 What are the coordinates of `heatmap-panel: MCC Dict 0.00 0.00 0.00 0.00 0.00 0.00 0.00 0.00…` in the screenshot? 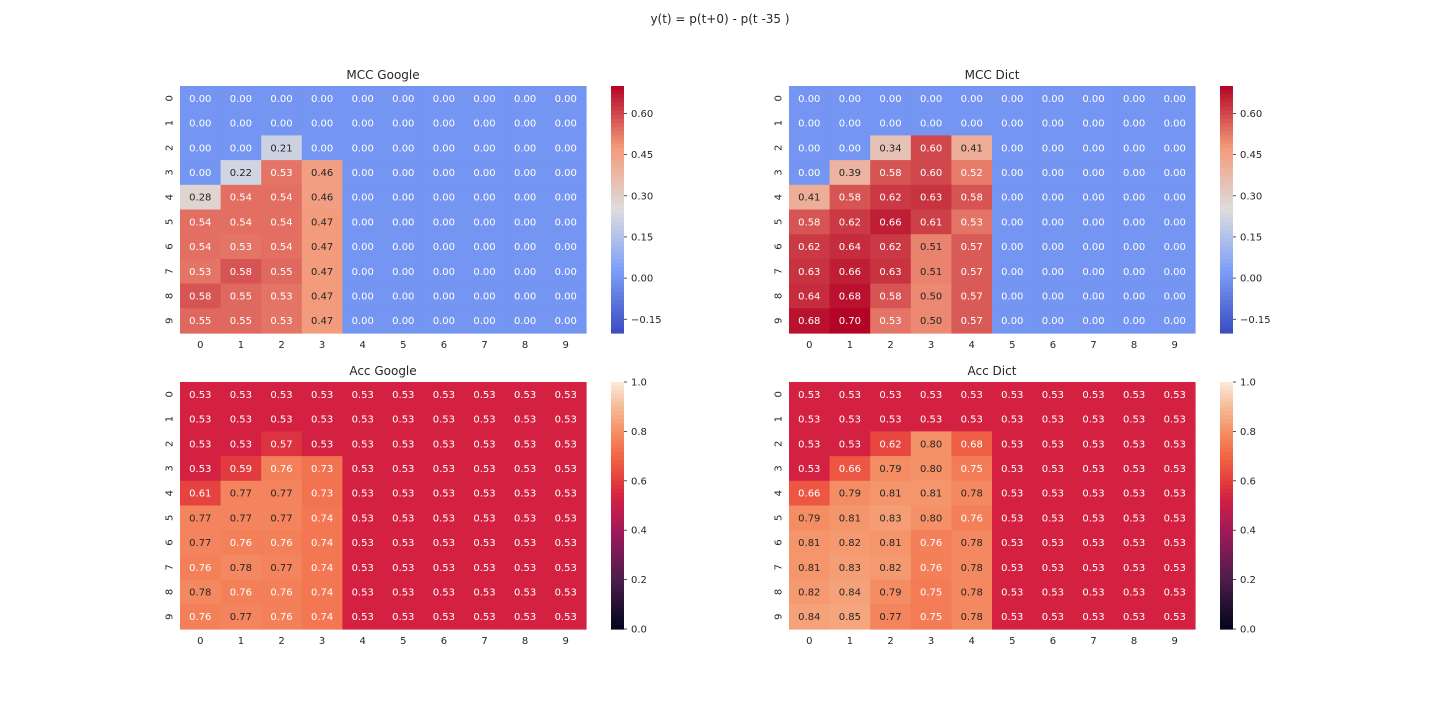 It's located at (1022, 209).